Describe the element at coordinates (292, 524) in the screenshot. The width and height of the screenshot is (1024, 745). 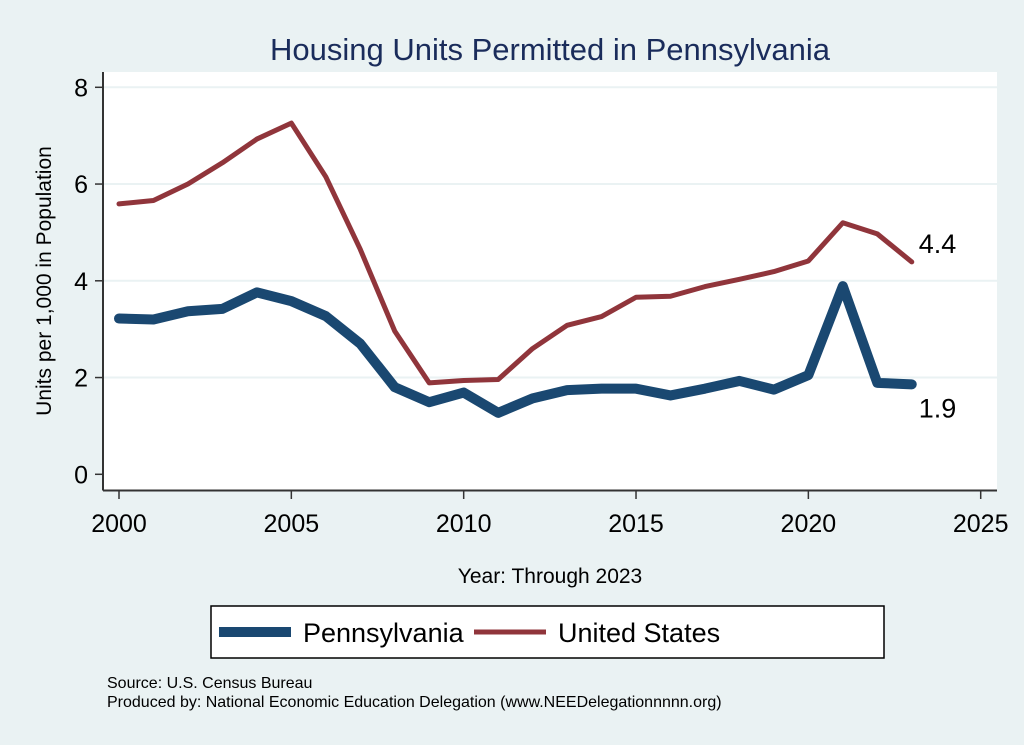
I see `x-tick-label: 2005` at that location.